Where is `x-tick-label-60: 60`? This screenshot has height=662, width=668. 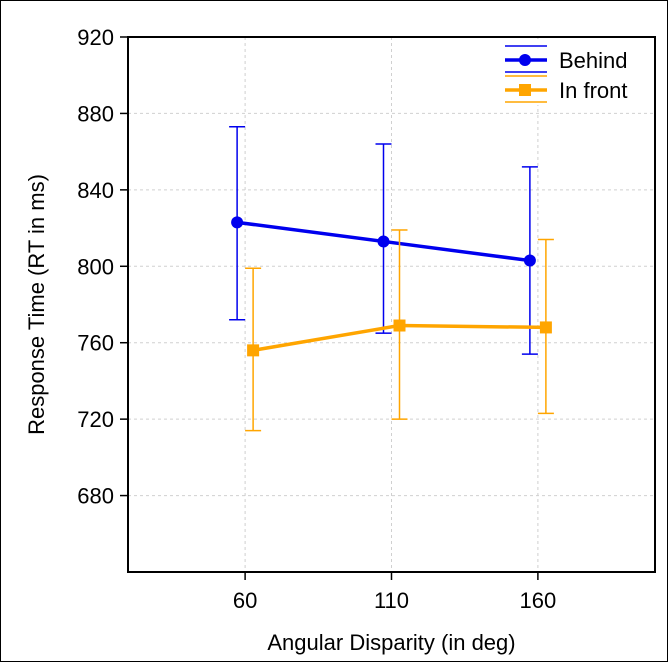
x-tick-label-60: 60 is located at coordinates (245, 600).